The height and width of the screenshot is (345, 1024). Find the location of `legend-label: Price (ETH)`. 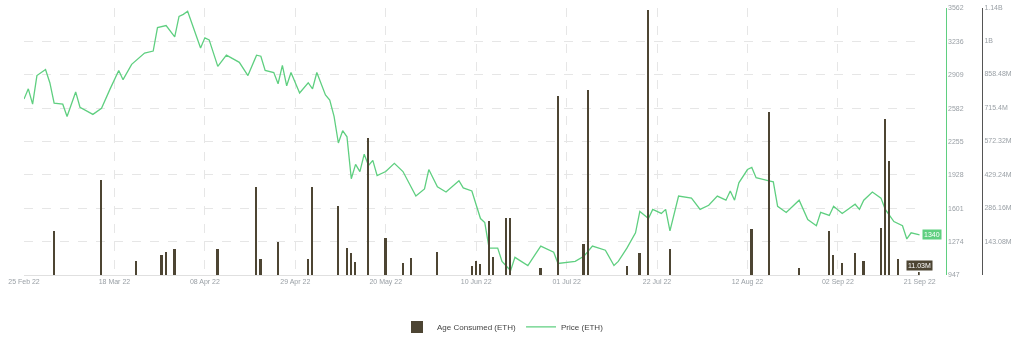

legend-label: Price (ETH) is located at coordinates (582, 327).